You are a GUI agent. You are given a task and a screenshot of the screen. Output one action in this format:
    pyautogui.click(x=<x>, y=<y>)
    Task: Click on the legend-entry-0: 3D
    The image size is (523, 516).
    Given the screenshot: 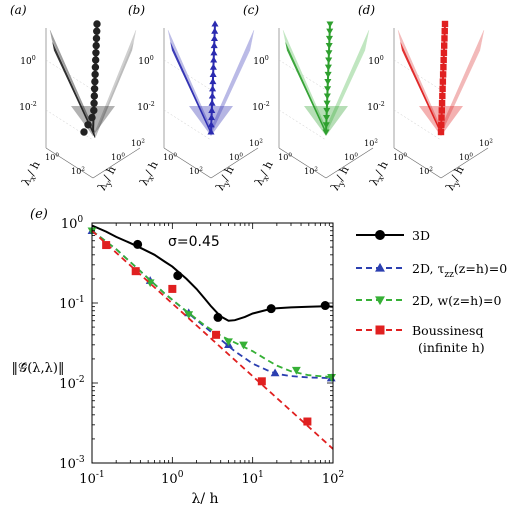 What is the action you would take?
    pyautogui.click(x=393, y=235)
    